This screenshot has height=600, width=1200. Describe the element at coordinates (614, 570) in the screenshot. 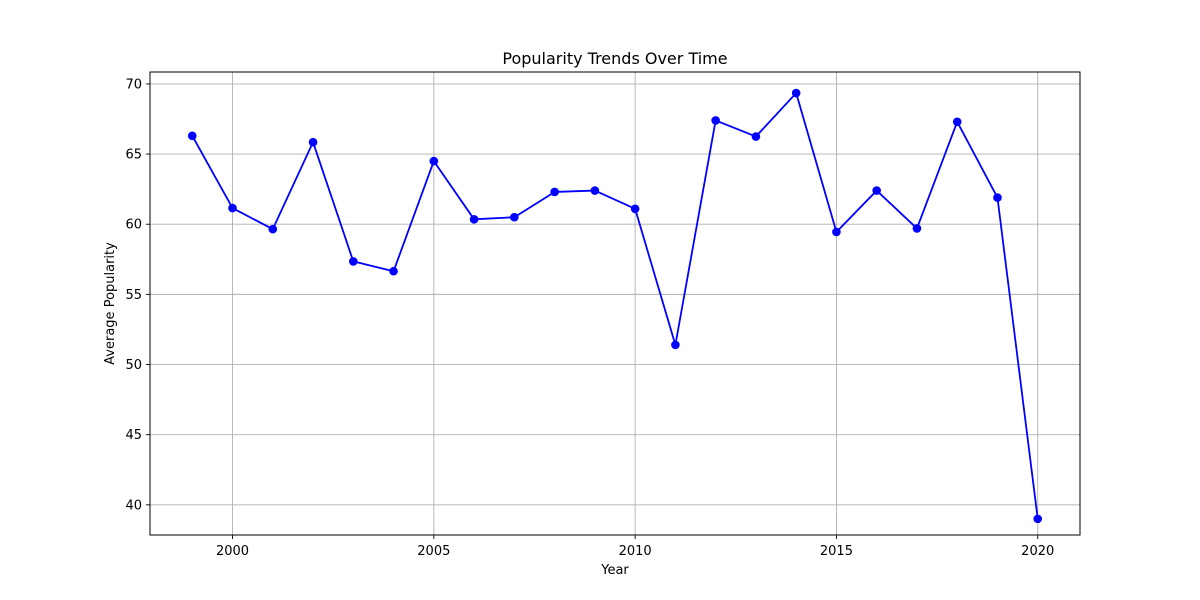

I see `x-axis-label: Year` at that location.